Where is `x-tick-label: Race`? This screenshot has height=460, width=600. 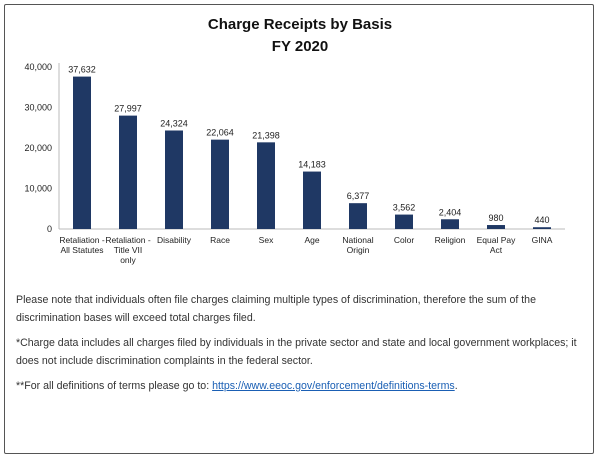
x-tick-label: Race is located at coordinates (220, 240).